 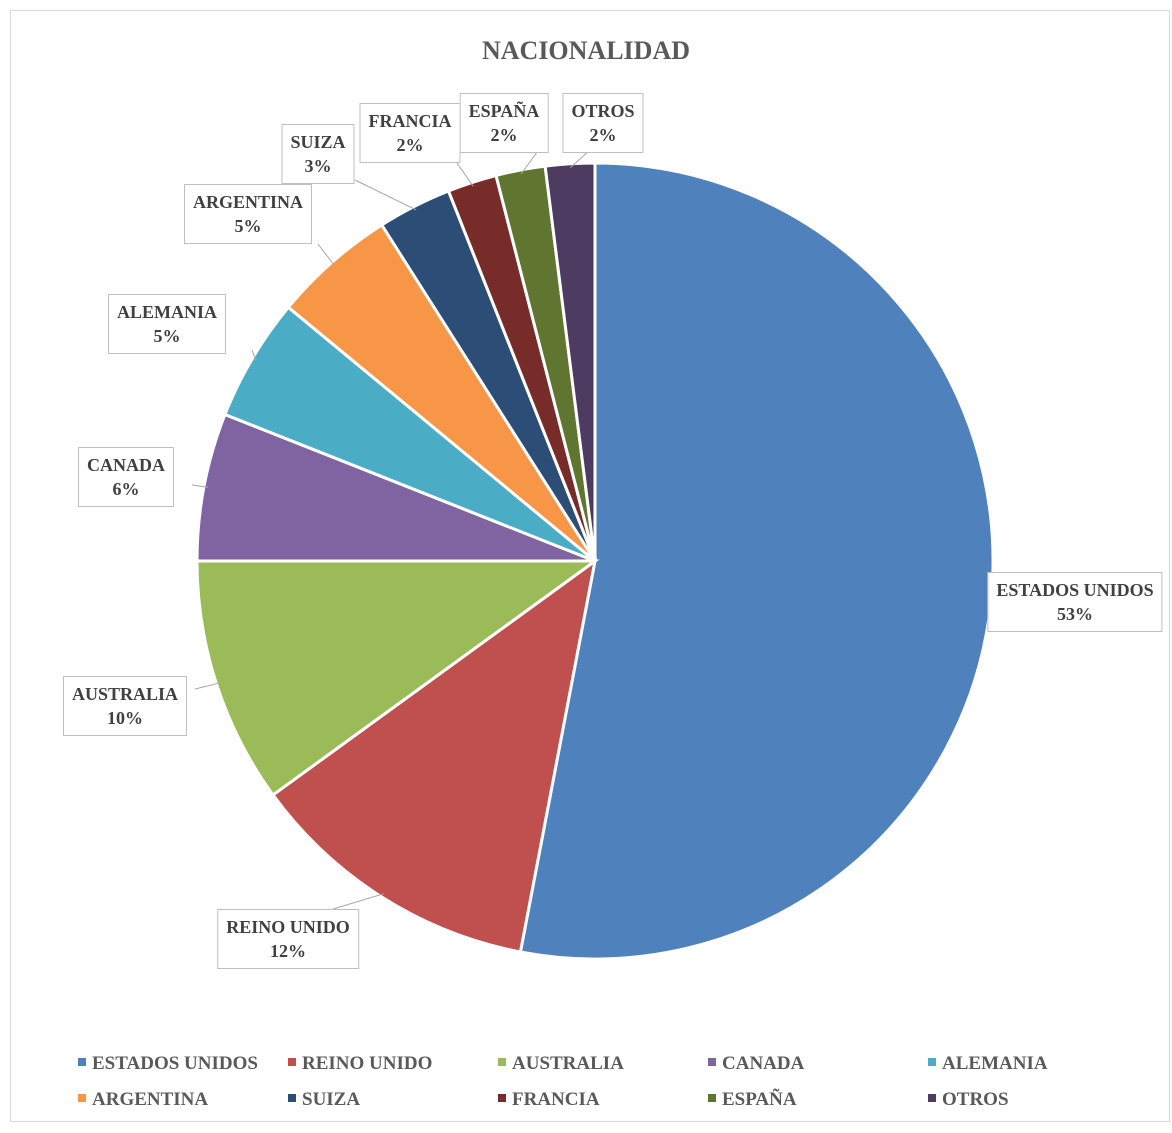 I want to click on data-label-category: SUIZA, so click(x=318, y=142).